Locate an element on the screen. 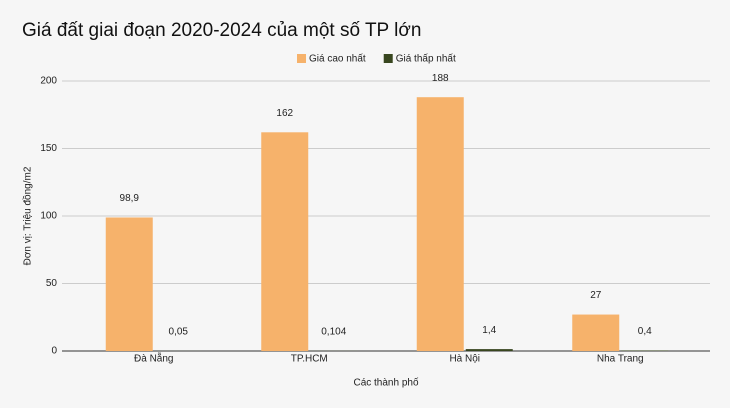  data-label: 162 is located at coordinates (284, 113).